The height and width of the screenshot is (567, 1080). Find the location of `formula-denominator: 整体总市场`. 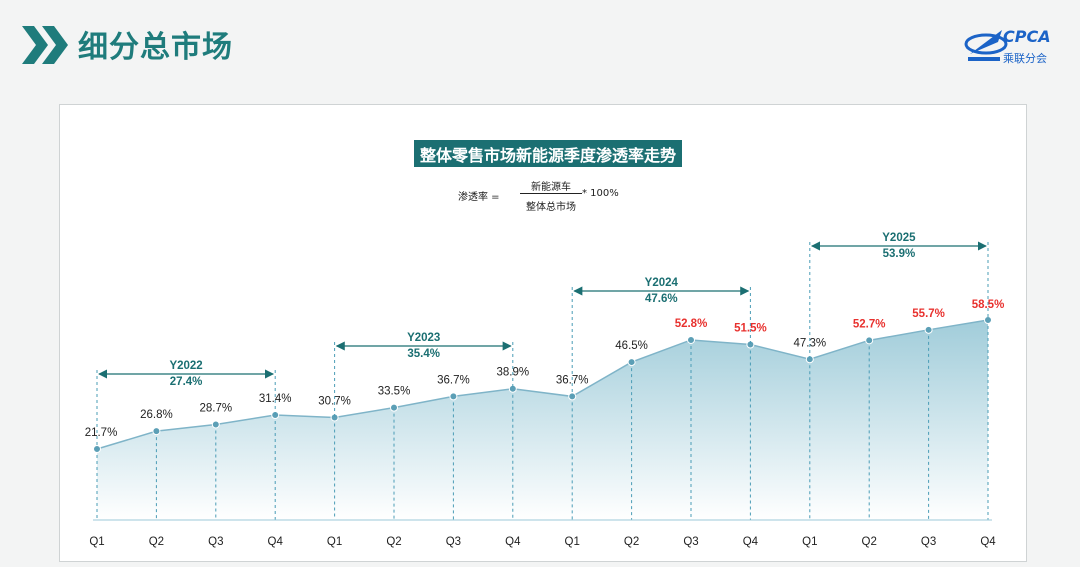

formula-denominator: 整体总市场 is located at coordinates (551, 207).